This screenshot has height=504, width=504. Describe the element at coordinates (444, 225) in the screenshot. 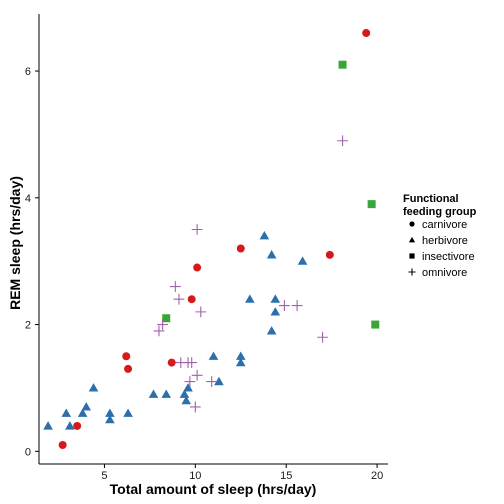

I see `legend-label: carnivore` at that location.